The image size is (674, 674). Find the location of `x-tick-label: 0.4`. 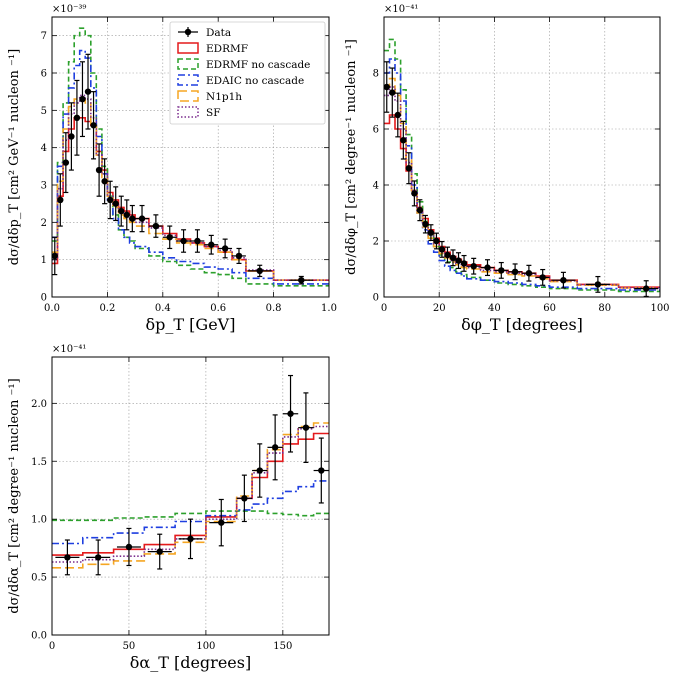

x-tick-label: 0.4 is located at coordinates (163, 308).